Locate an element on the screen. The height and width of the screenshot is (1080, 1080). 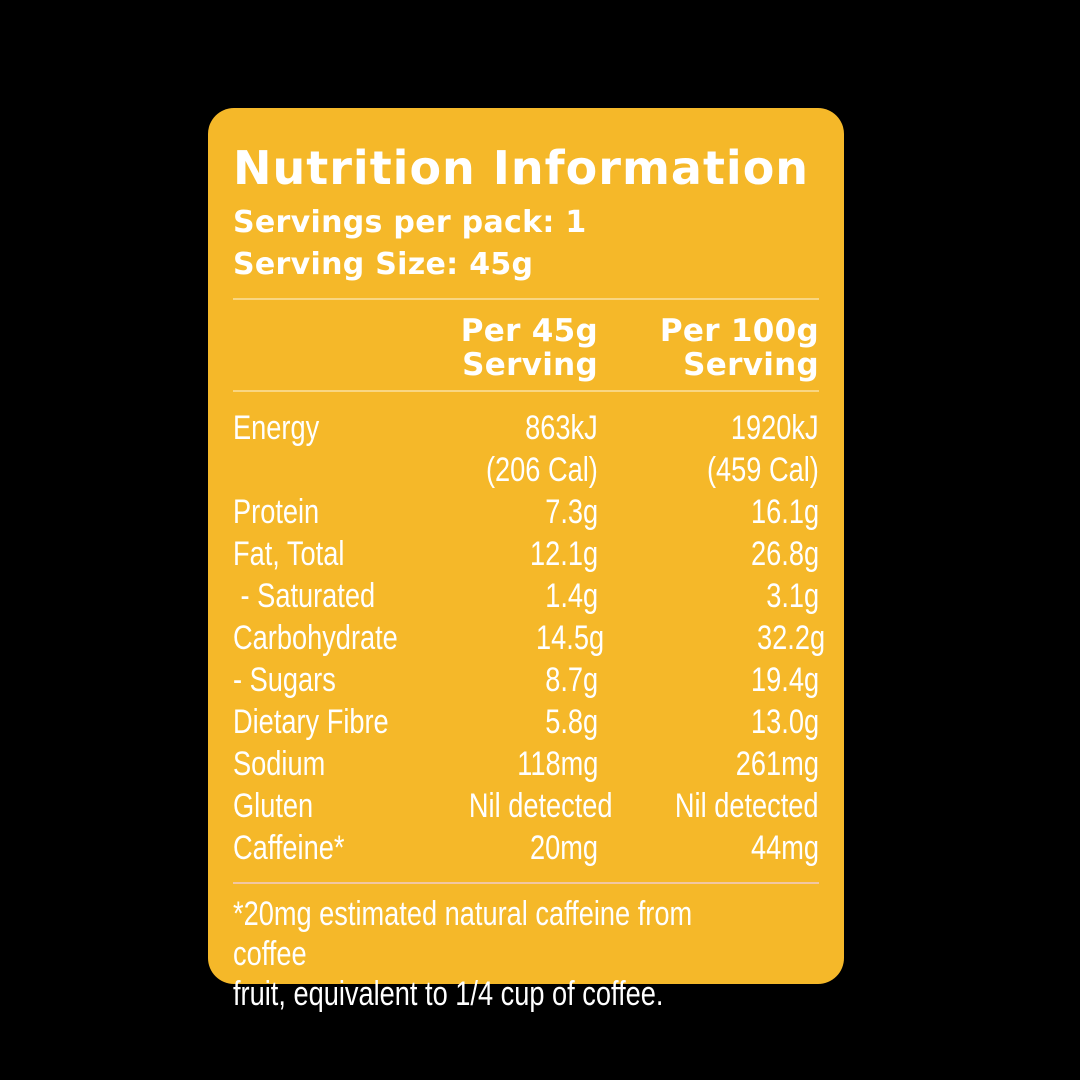
table-row: Protein 7.3g 16.1g is located at coordinates (526, 512).